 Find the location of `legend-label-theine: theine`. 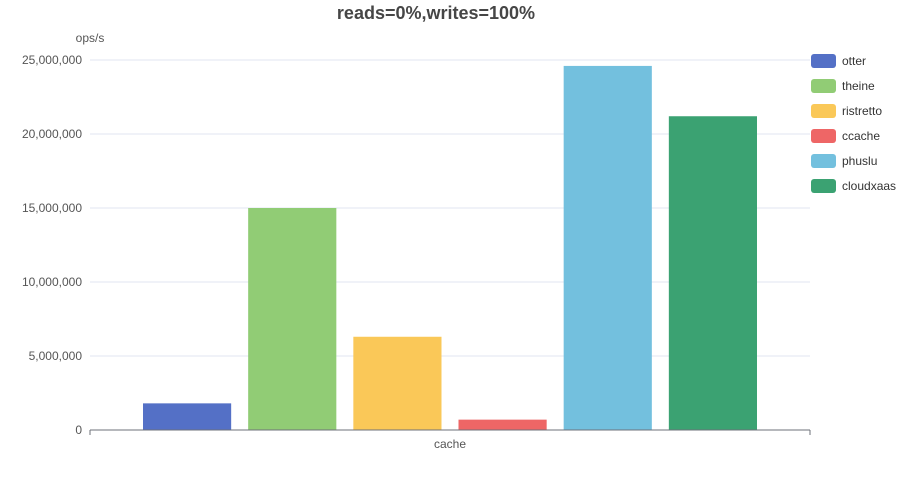

legend-label-theine: theine is located at coordinates (858, 86).